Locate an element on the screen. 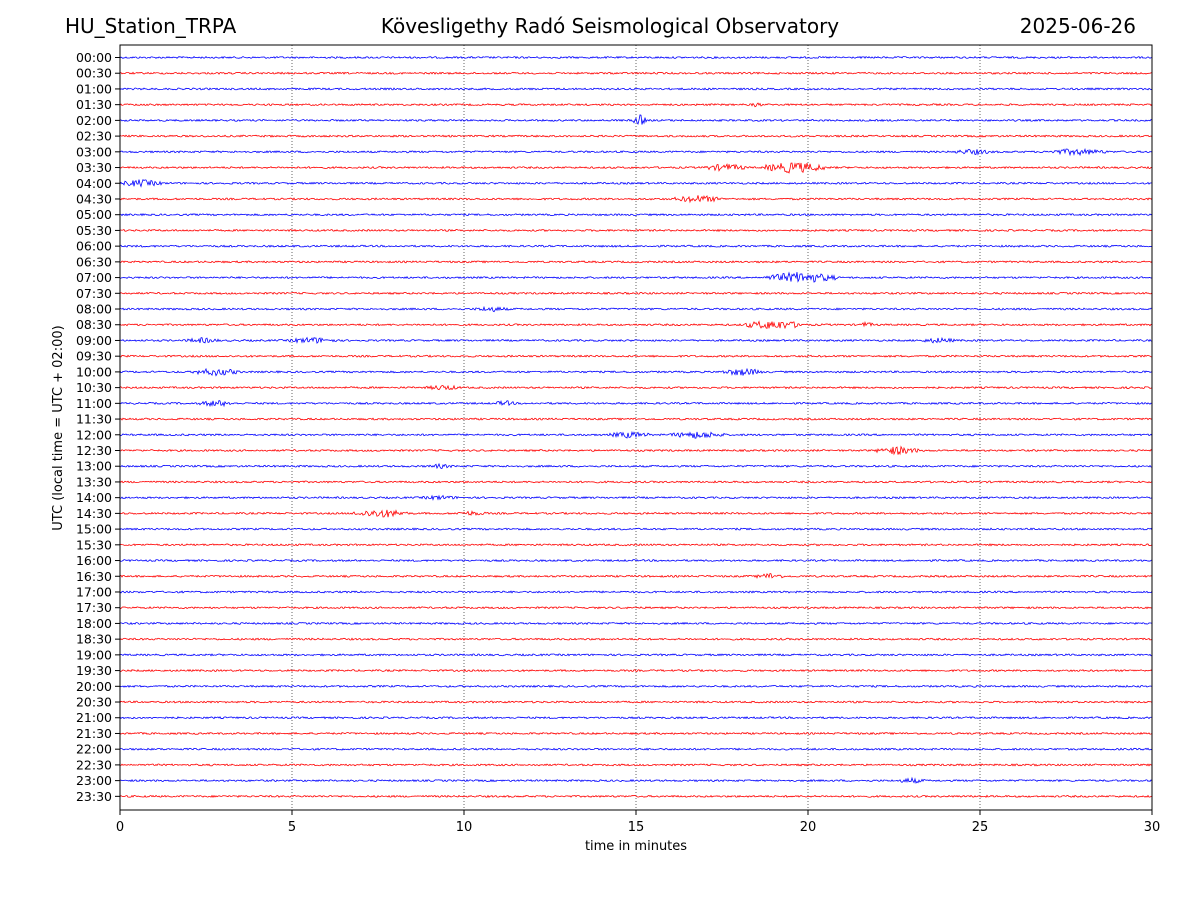 Image resolution: width=1200 pixels, height=900 pixels. trace-02:00 is located at coordinates (636, 119).